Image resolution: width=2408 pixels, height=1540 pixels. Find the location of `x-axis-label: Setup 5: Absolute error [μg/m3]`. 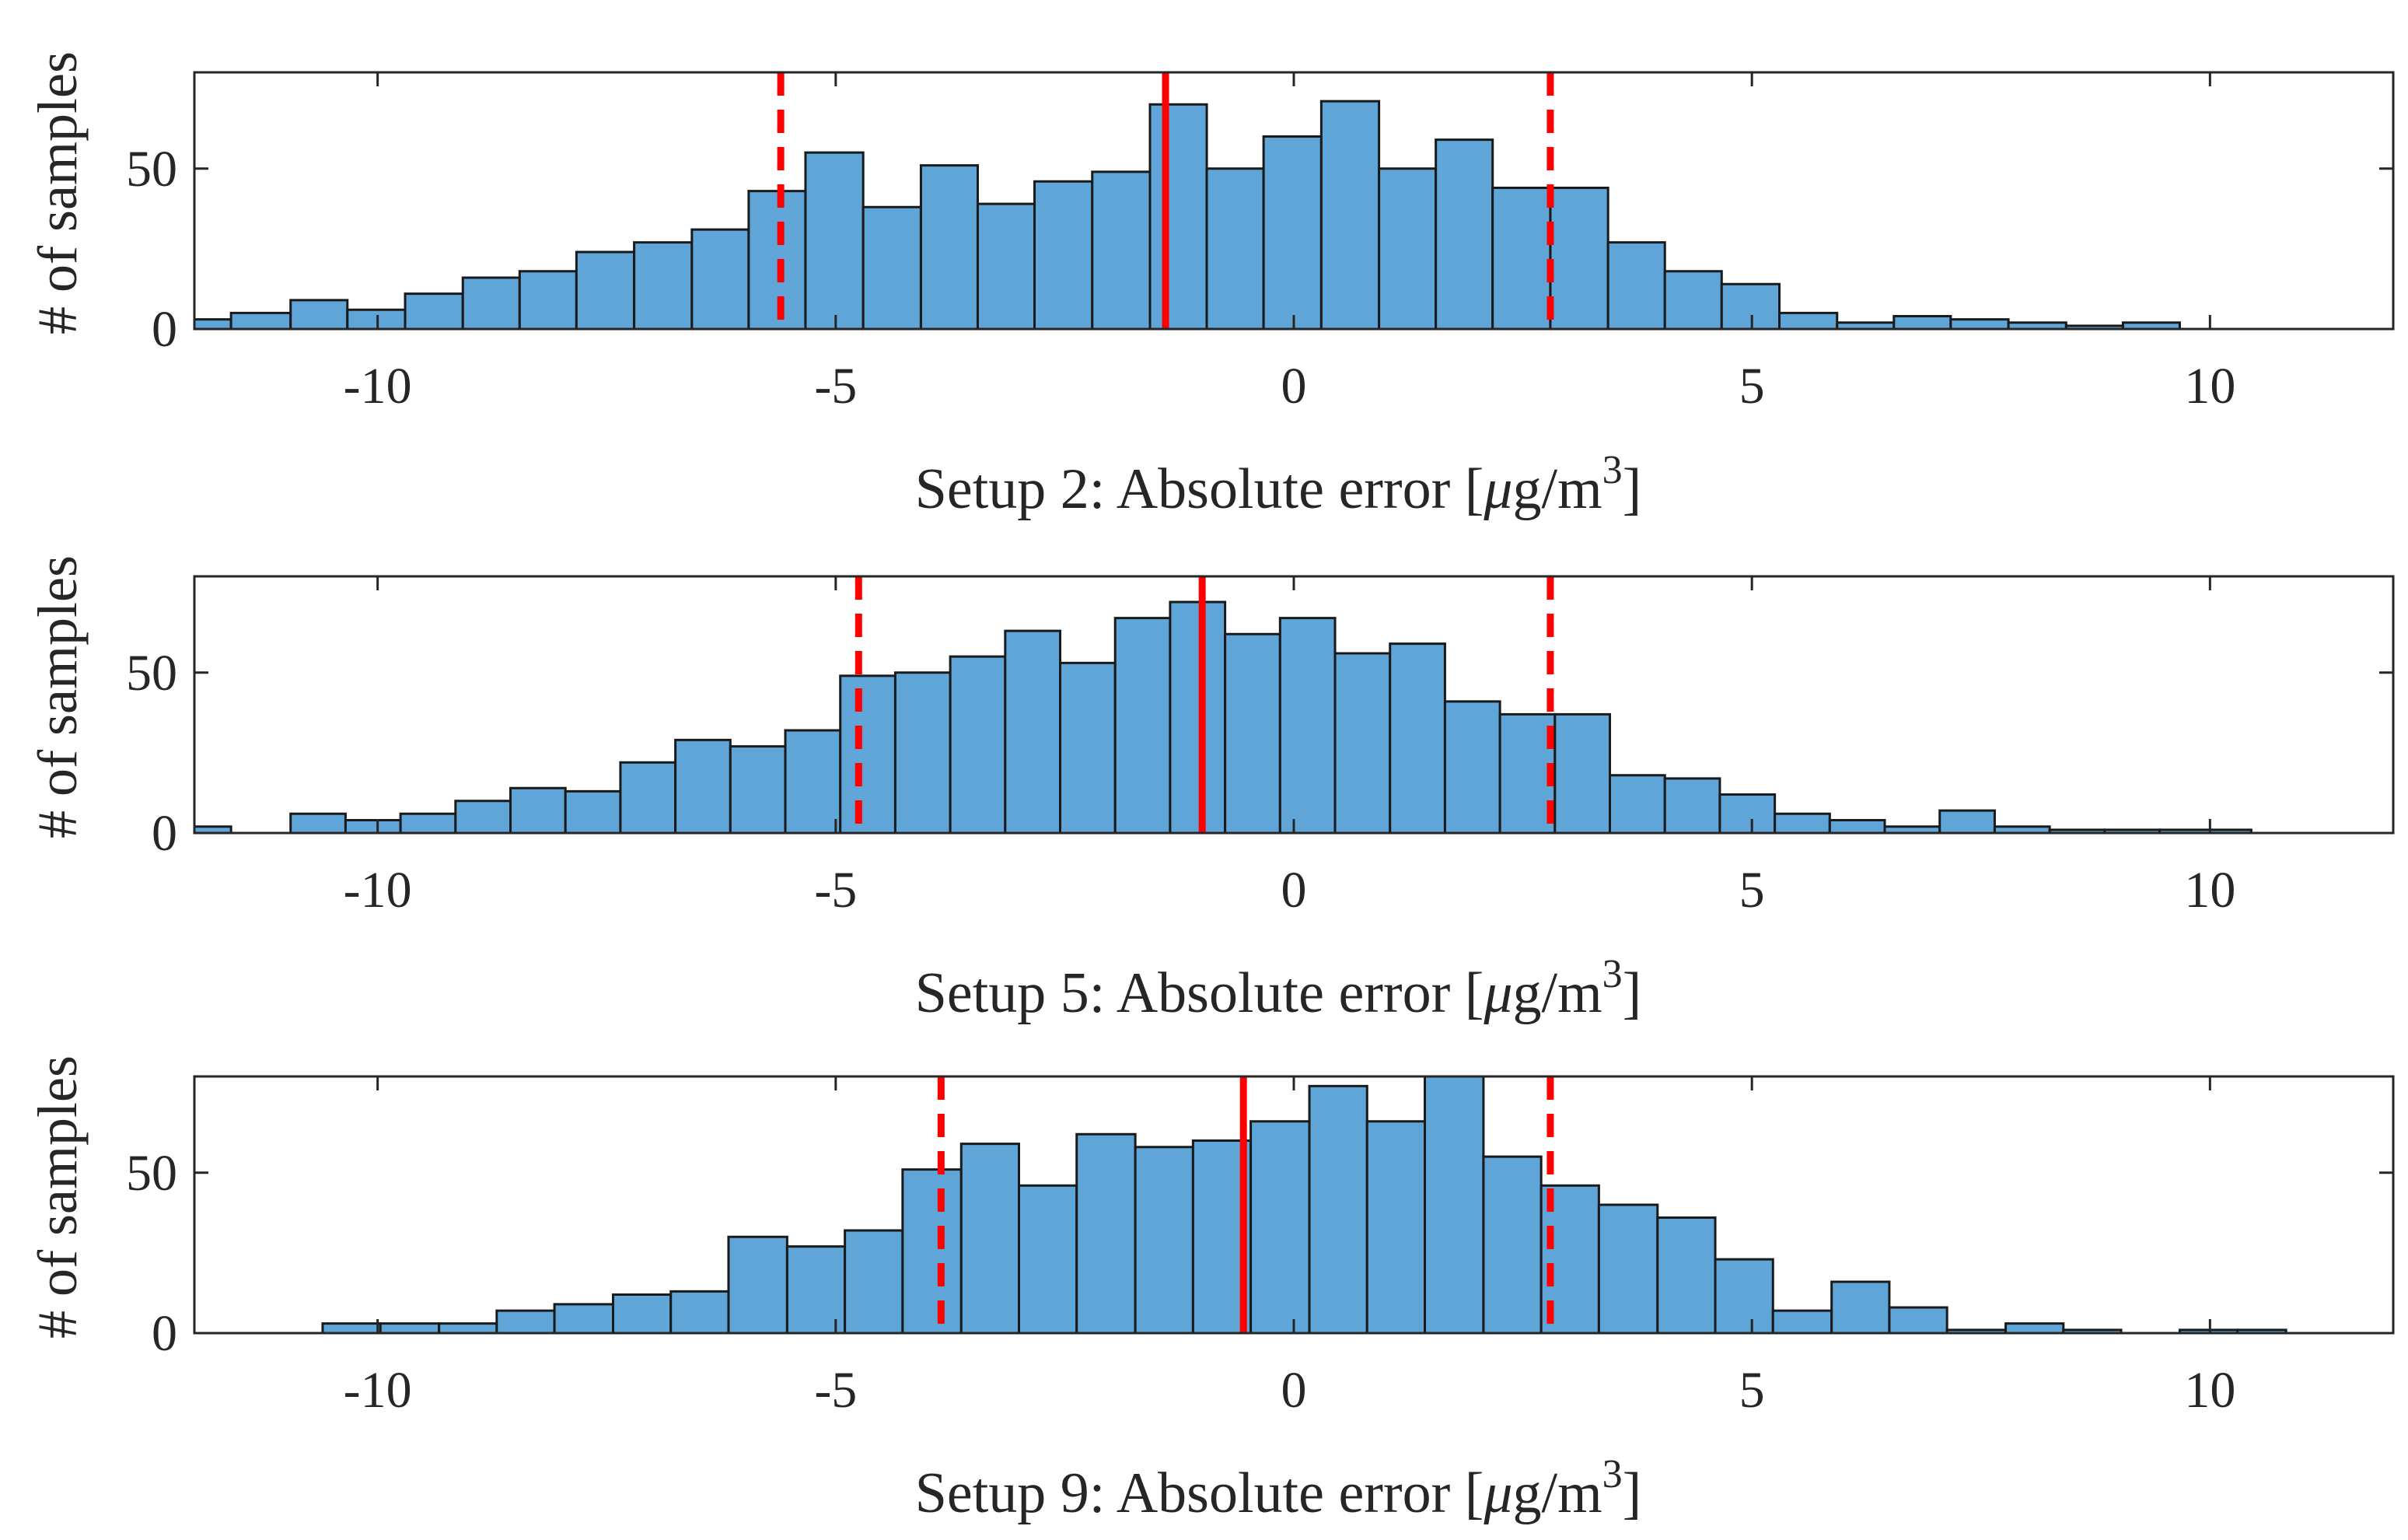

x-axis-label: Setup 5: Absolute error [μg/m3] is located at coordinates (1278, 989).